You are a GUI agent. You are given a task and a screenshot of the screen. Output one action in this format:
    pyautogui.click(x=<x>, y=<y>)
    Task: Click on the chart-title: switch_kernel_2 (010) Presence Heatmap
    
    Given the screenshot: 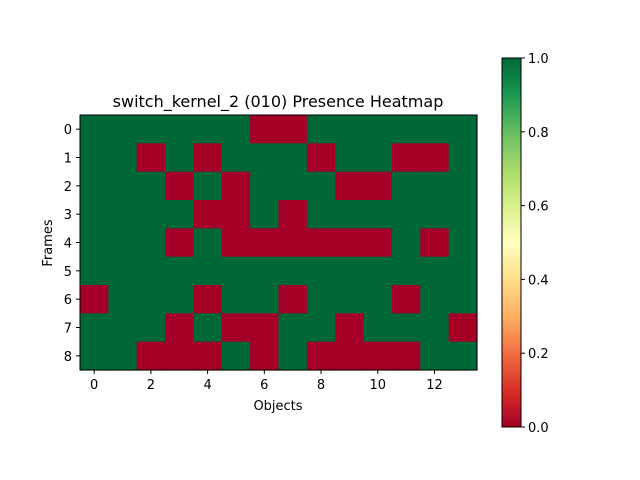 What is the action you would take?
    pyautogui.click(x=278, y=102)
    